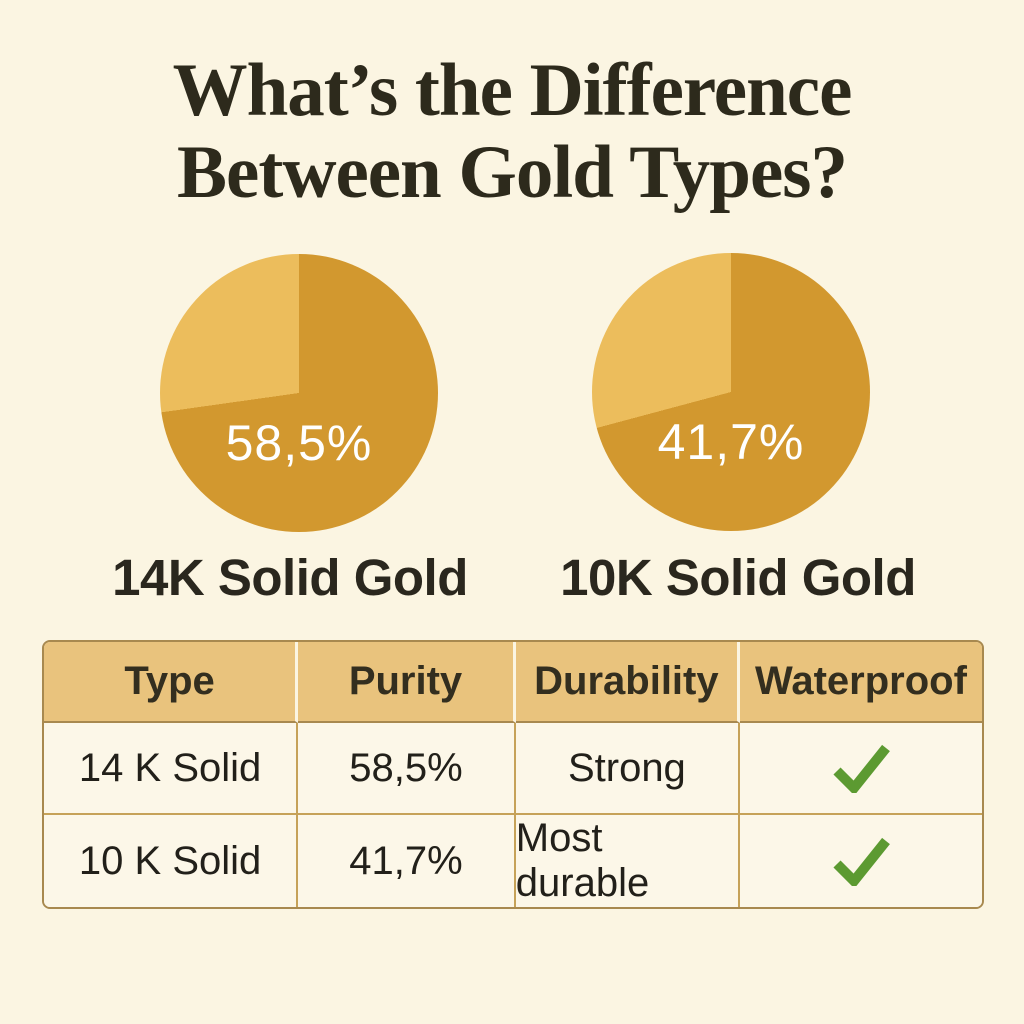  I want to click on column-header-durability: Durability, so click(627, 682).